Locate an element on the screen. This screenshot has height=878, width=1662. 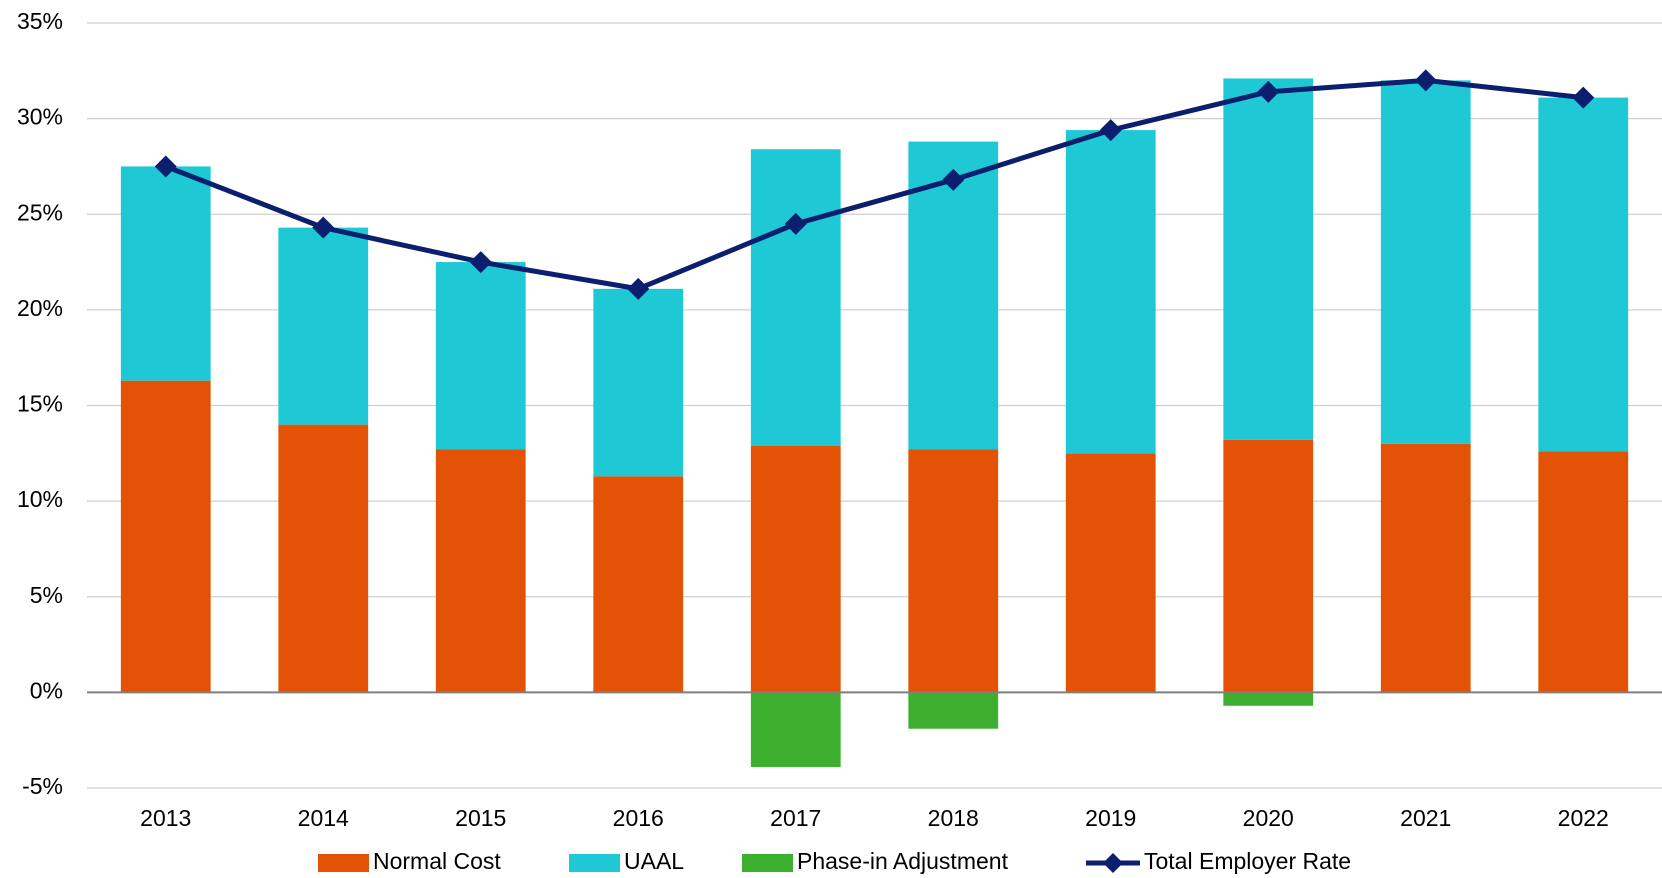
x-tick-label: 2019 is located at coordinates (1110, 818).